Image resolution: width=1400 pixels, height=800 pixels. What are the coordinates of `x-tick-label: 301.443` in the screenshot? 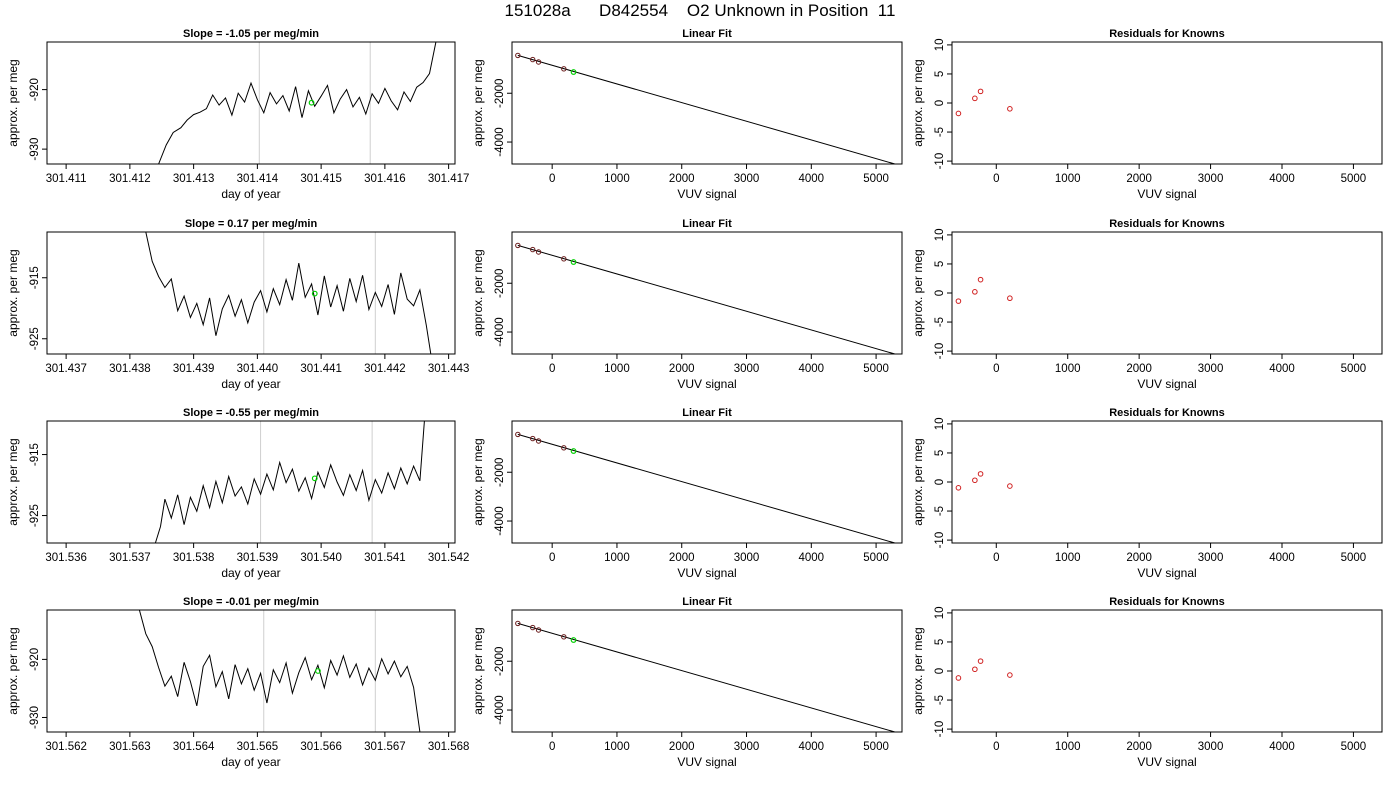 It's located at (449, 369).